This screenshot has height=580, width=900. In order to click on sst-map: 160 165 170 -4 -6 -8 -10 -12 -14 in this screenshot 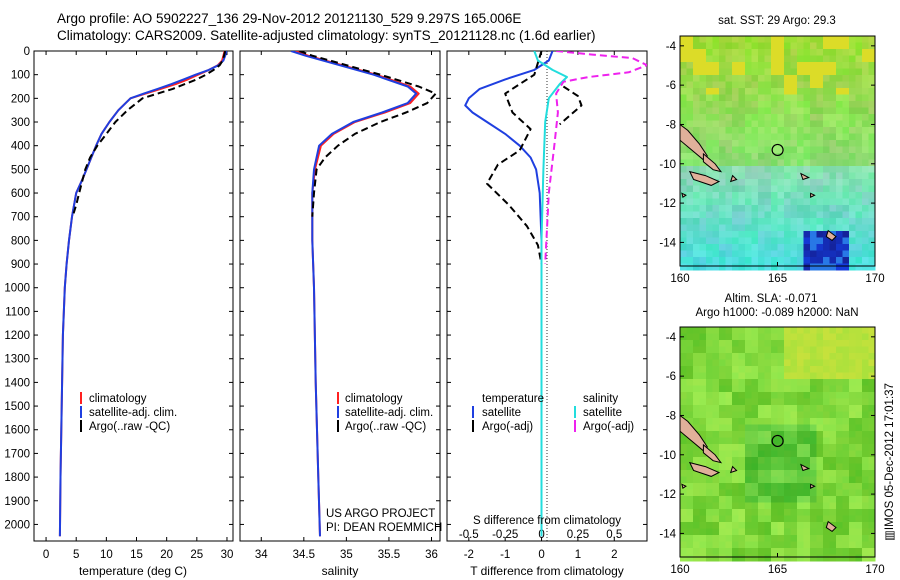, I will do `click(772, 160)`.